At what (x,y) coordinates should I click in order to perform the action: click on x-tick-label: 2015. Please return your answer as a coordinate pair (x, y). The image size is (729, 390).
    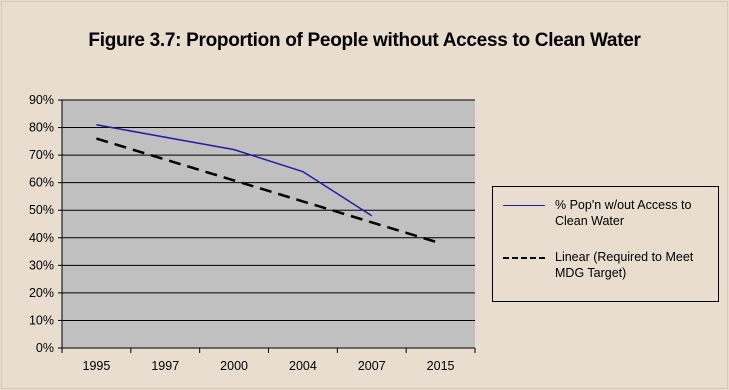
    Looking at the image, I should click on (441, 366).